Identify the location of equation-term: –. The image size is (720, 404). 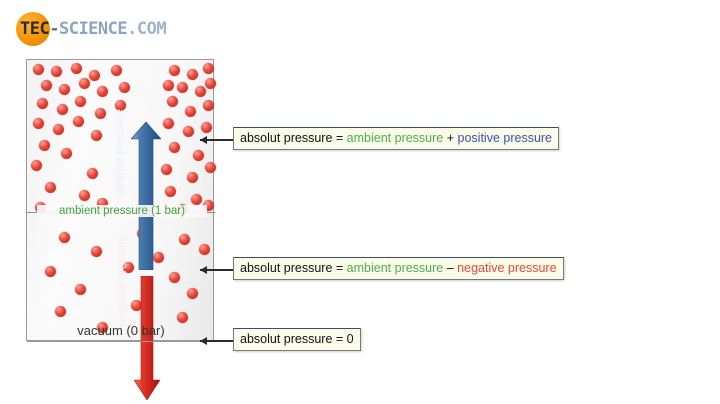
(452, 268).